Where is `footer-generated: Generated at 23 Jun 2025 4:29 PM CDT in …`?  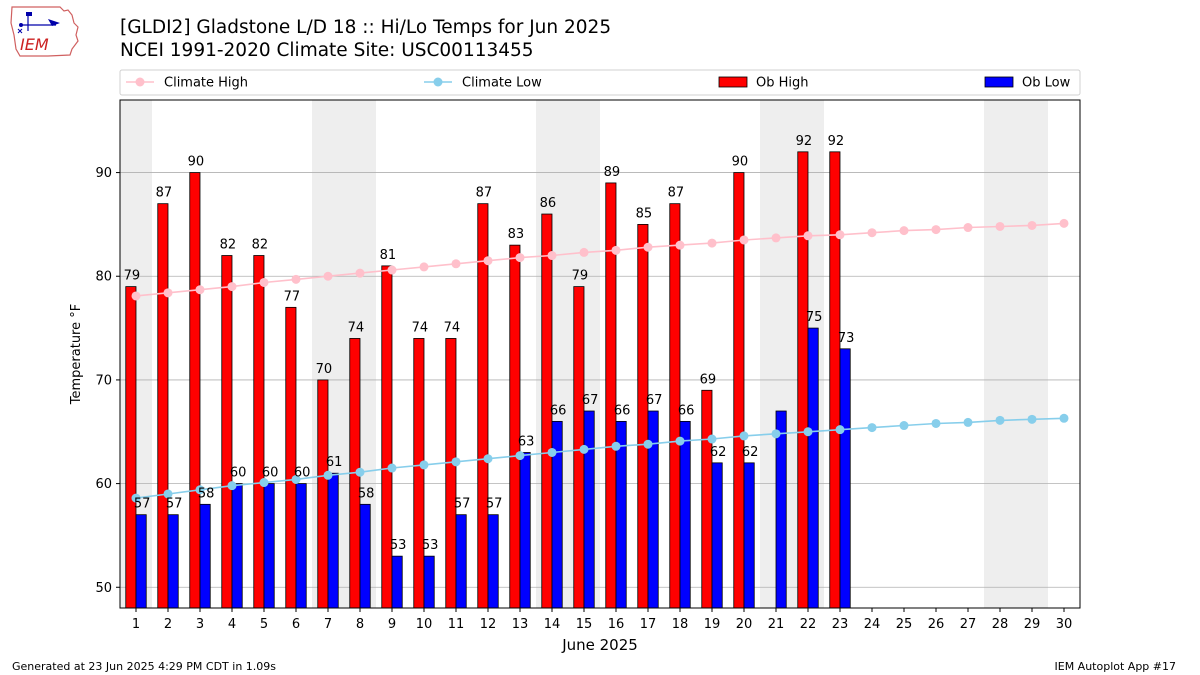 footer-generated: Generated at 23 Jun 2025 4:29 PM CDT in … is located at coordinates (144, 666).